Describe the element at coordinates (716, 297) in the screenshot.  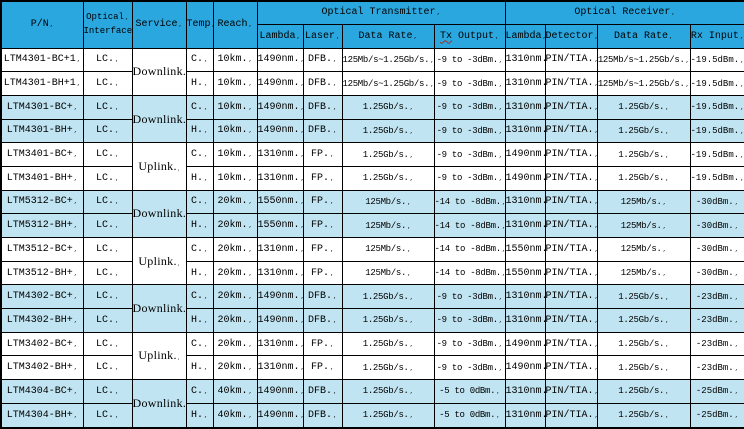
I see `cell-rx-input: -23dBm.,` at that location.